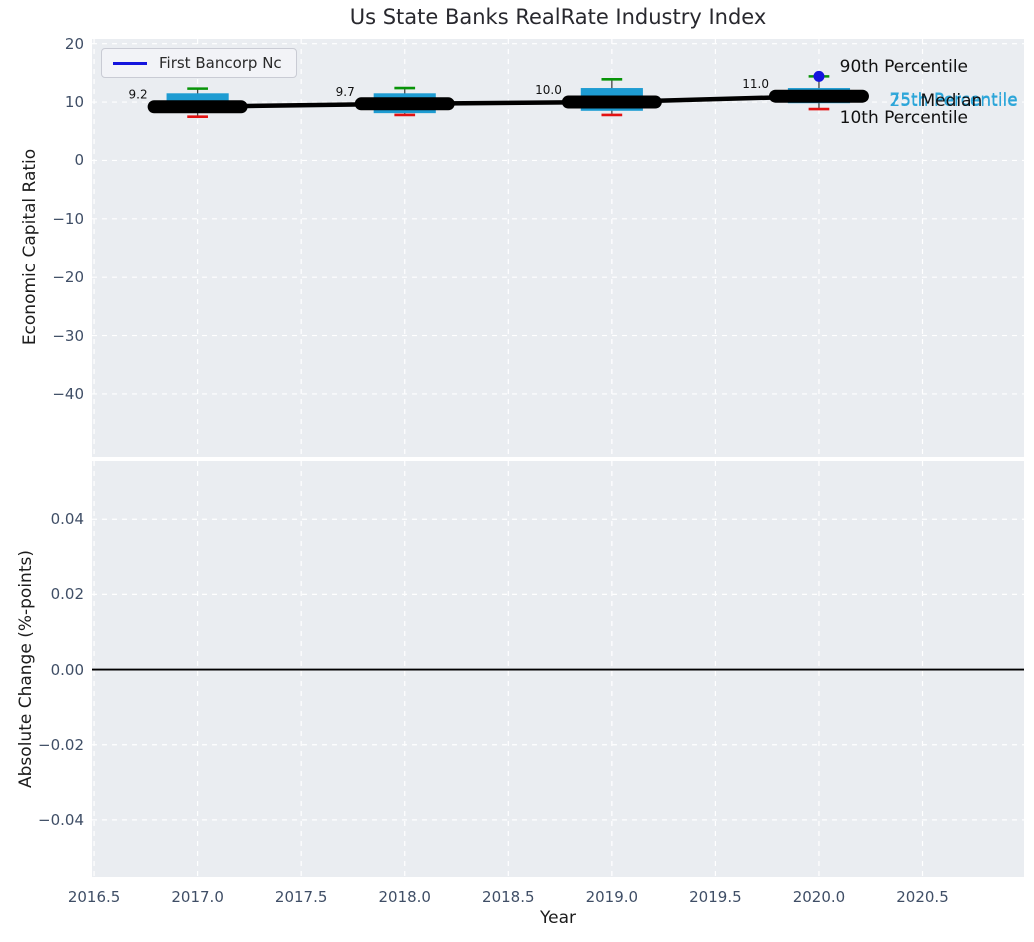 This screenshot has width=1034, height=942. Describe the element at coordinates (301, 897) in the screenshot. I see `x-tick-label: 2017.5` at that location.